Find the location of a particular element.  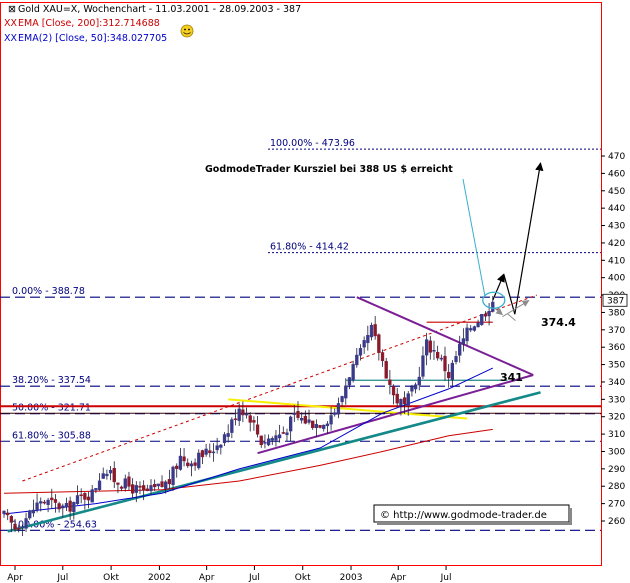

x-axis: Apr Jul Okt 2002 Apr Jul Okt 2003 Apr Jul is located at coordinates (229, 574).